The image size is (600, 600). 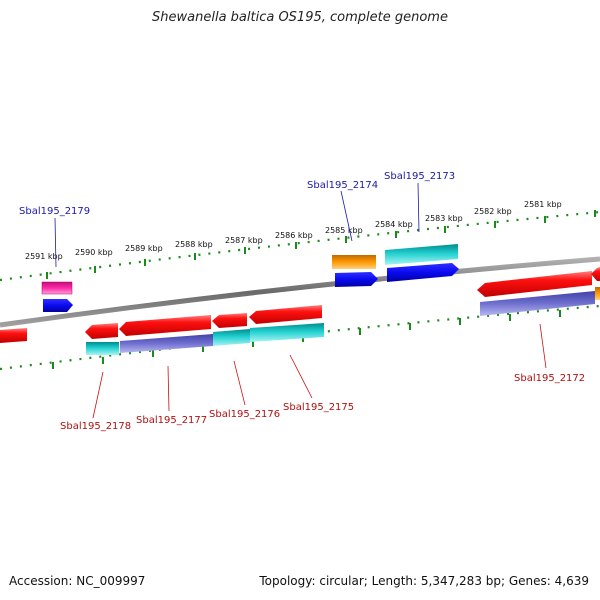 What do you see at coordinates (171, 420) in the screenshot?
I see `gene-label: Sbal195_2177` at bounding box center [171, 420].